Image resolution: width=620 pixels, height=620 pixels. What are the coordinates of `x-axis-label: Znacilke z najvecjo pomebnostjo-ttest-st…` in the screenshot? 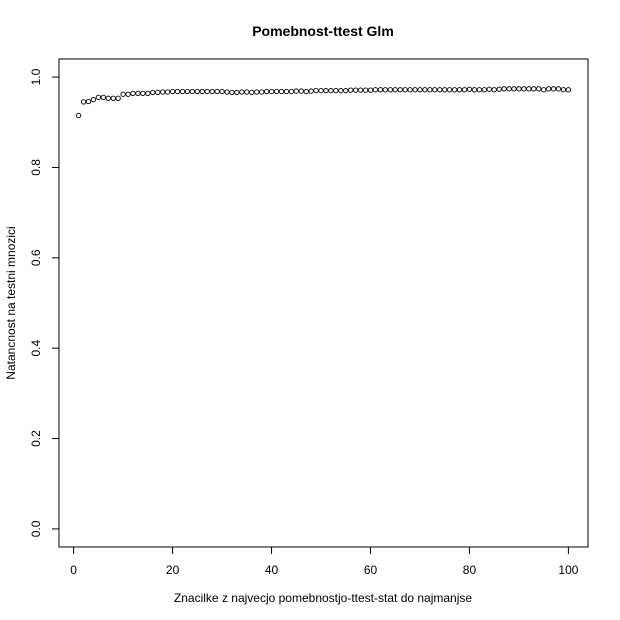 It's located at (323, 598).